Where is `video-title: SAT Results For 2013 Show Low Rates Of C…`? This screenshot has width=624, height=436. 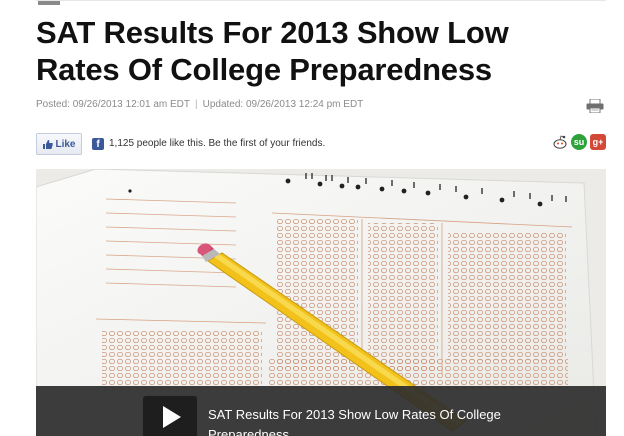
video-title: SAT Results For 2013 Show Low Rates Of C… is located at coordinates (354, 421).